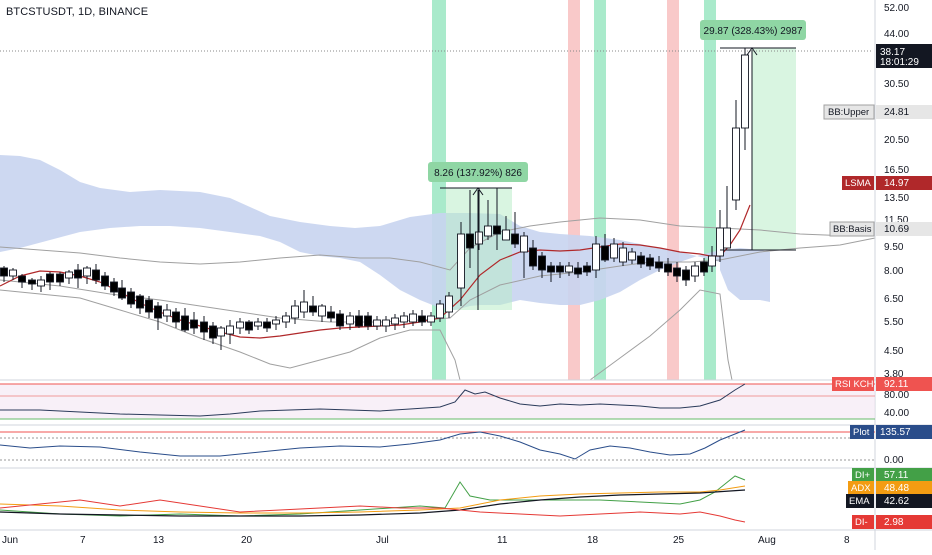 This screenshot has width=932, height=555. I want to click on bar-countdown: 18:01:29, so click(899, 62).